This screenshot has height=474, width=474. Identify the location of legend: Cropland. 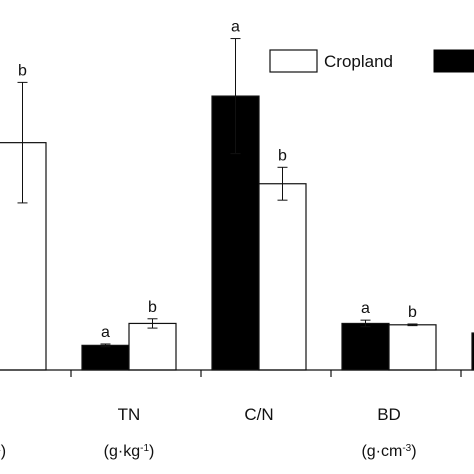
(371, 61).